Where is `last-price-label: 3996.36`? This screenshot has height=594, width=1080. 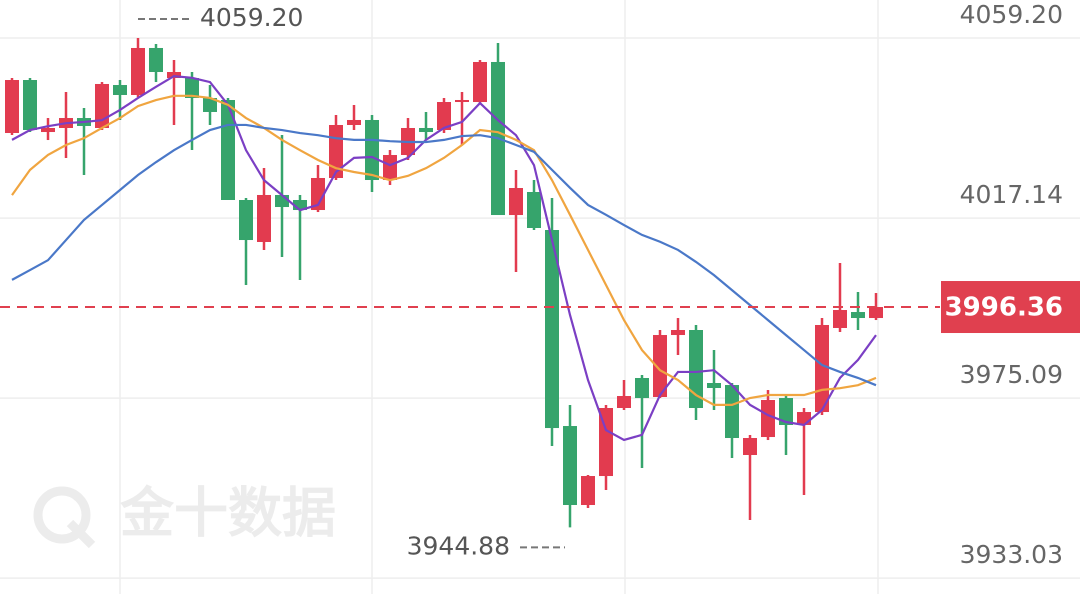 last-price-label: 3996.36 is located at coordinates (1004, 308).